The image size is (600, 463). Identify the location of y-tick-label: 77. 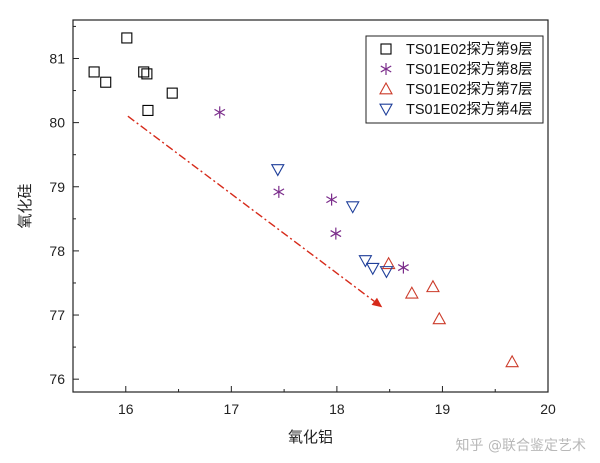
(57, 315).